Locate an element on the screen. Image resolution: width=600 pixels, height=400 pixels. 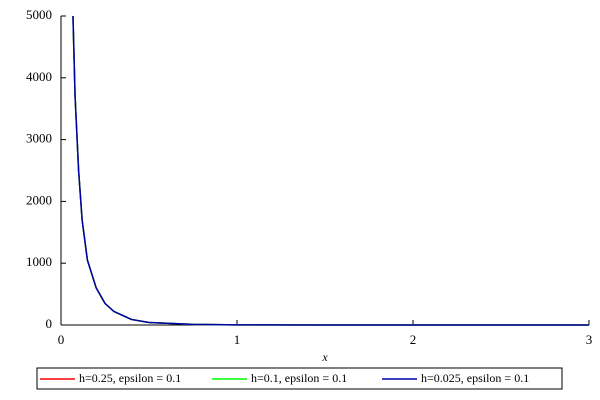
legend-box is located at coordinates (299, 378).